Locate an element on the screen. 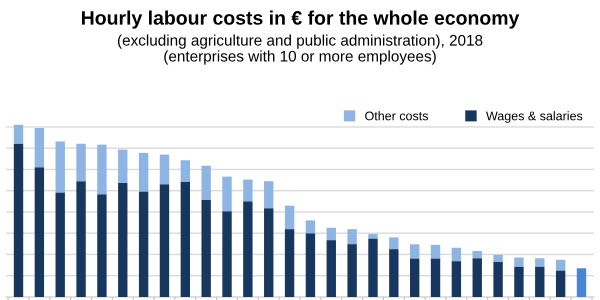 This screenshot has height=300, width=600. legend-label: Wages & salaries is located at coordinates (534, 117).